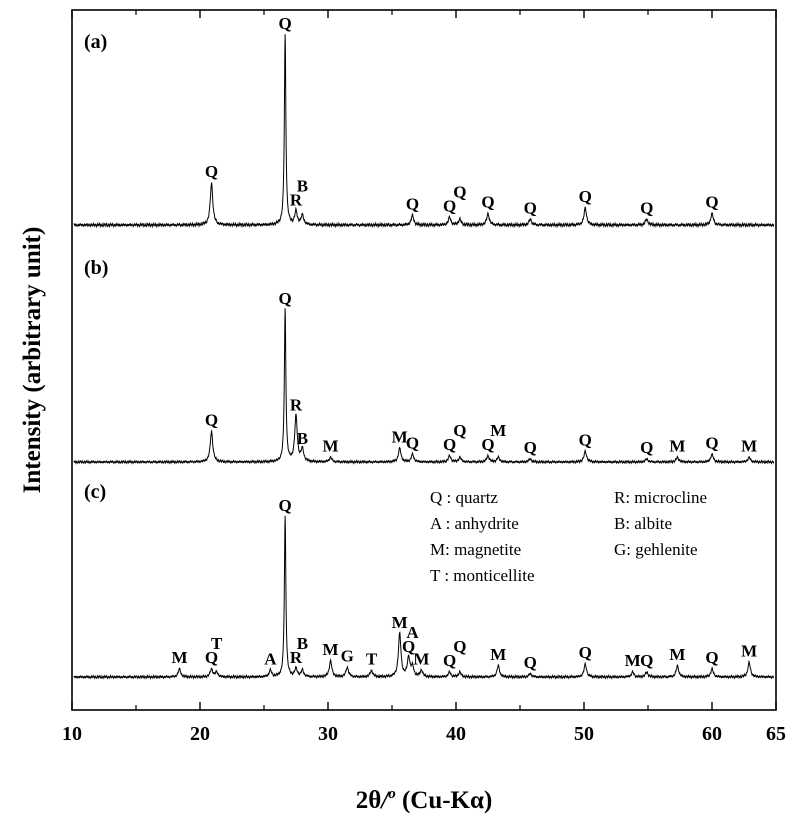 This screenshot has width=805, height=831. What do you see at coordinates (412, 632) in the screenshot?
I see `peak-label-2-12: A` at bounding box center [412, 632].